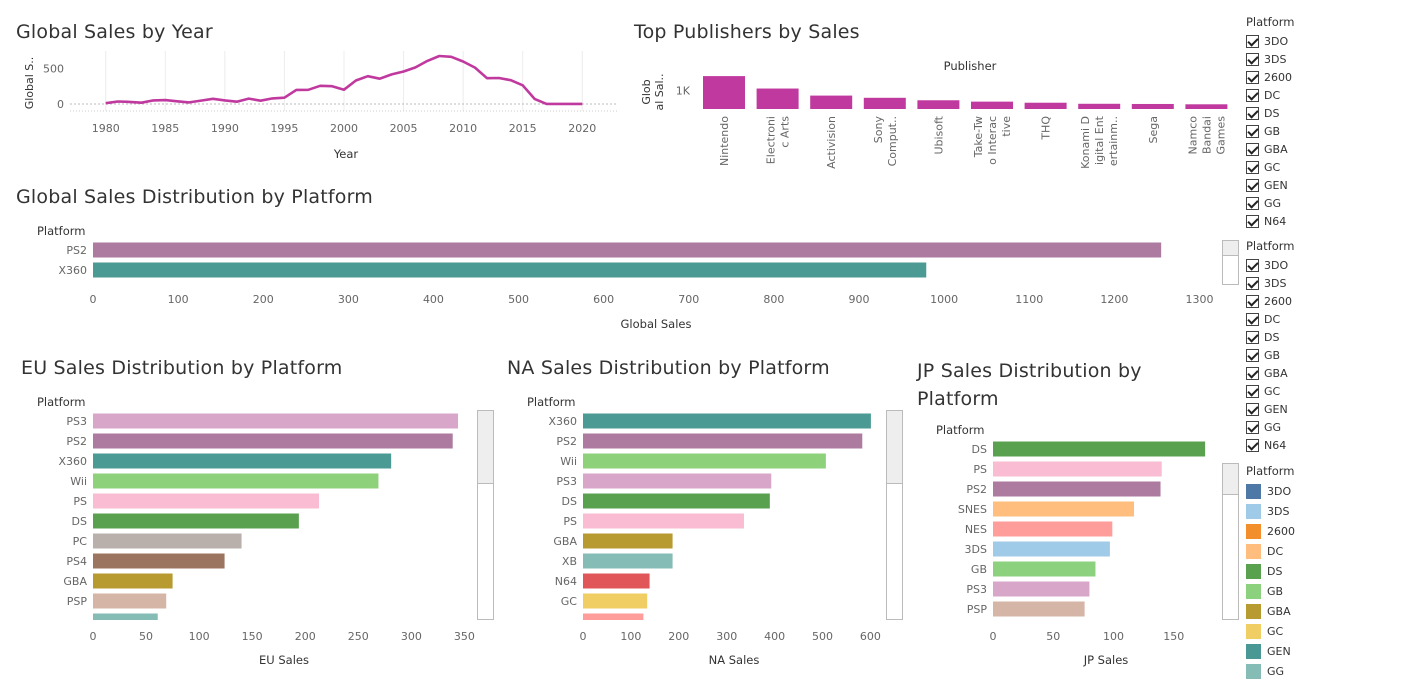 The height and width of the screenshot is (687, 1410). What do you see at coordinates (1321, 611) in the screenshot?
I see `legend-item-gba: GBA` at bounding box center [1321, 611].